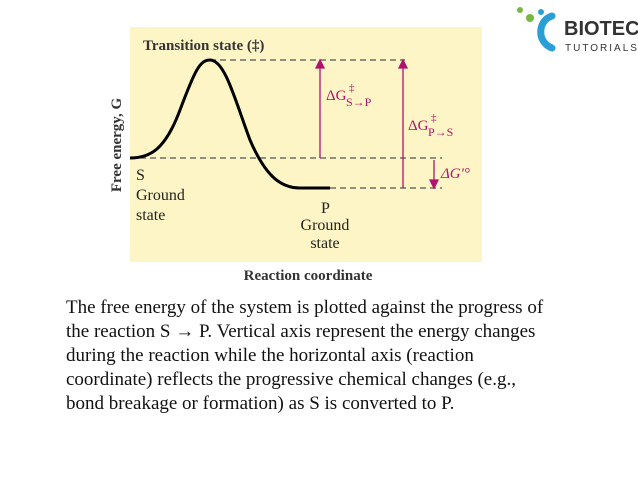  I want to click on dg-subscript: P→S, so click(440, 132).